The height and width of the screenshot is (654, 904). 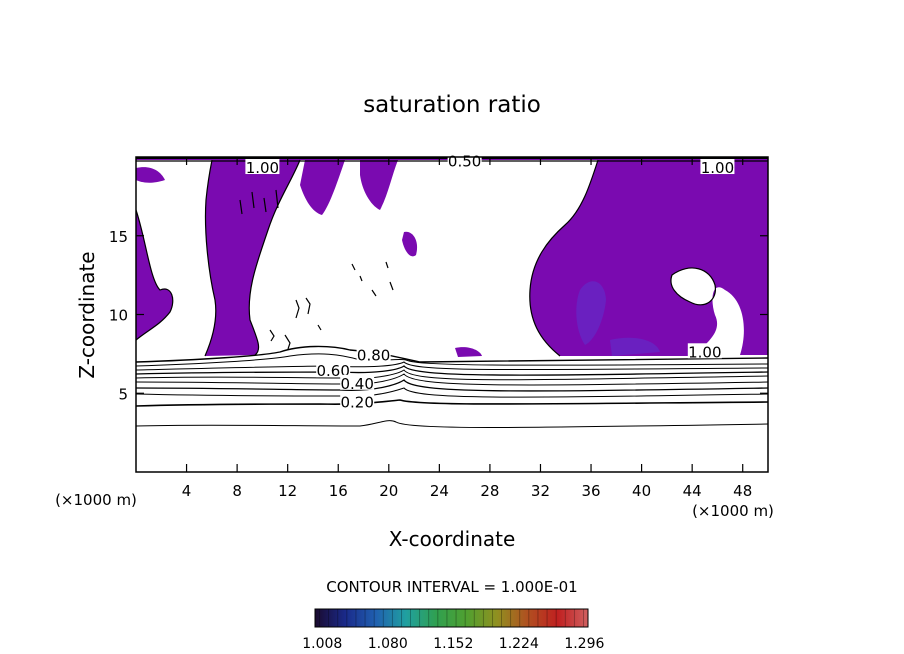 What do you see at coordinates (87, 314) in the screenshot?
I see `y-axis-label: Z-coordinate` at bounding box center [87, 314].